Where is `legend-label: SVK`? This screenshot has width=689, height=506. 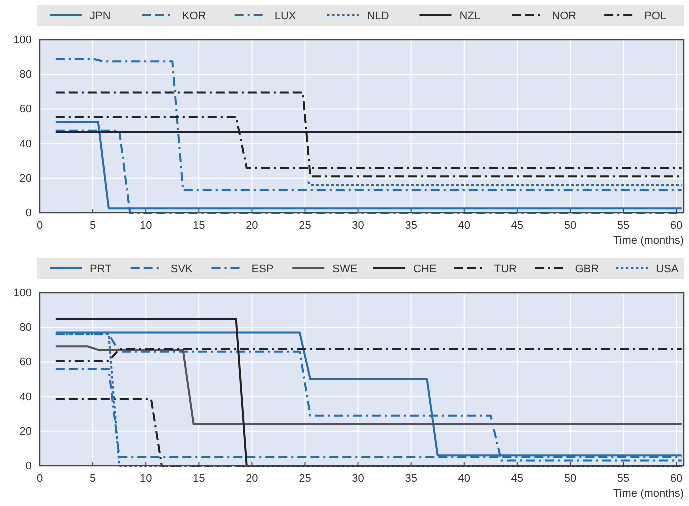
legend-label: SVK is located at coordinates (182, 270).